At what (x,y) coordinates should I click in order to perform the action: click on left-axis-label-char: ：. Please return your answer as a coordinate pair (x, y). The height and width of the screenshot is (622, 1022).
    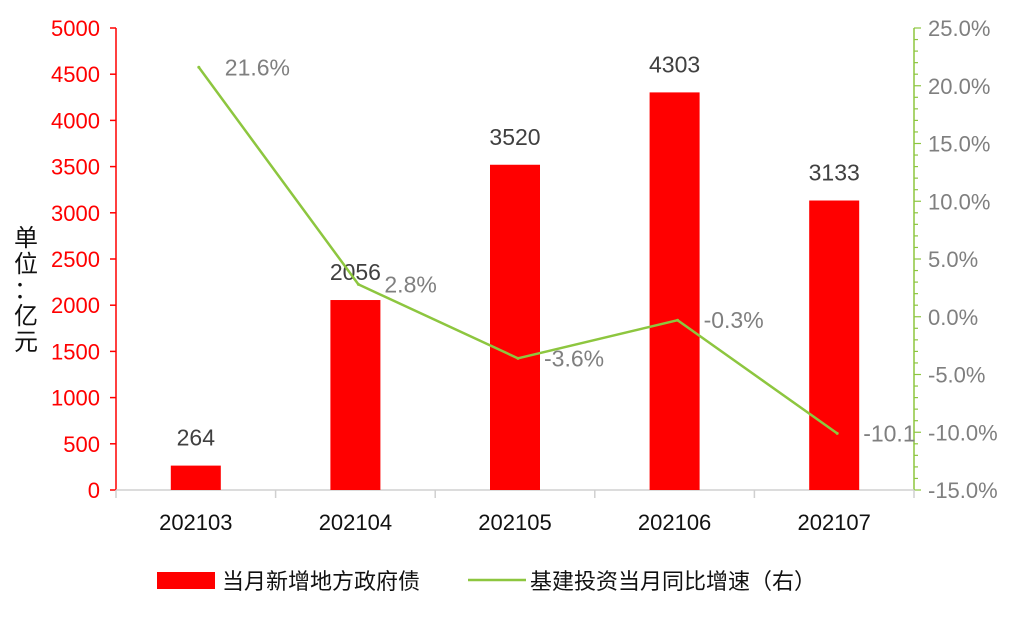
    Looking at the image, I should click on (26, 290).